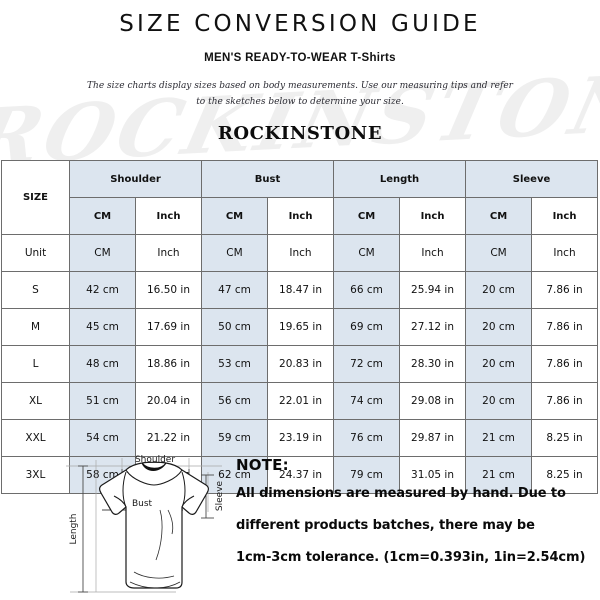 The height and width of the screenshot is (600, 600). Describe the element at coordinates (168, 401) in the screenshot. I see `cell-shoulder-in: 20.04 in` at that location.